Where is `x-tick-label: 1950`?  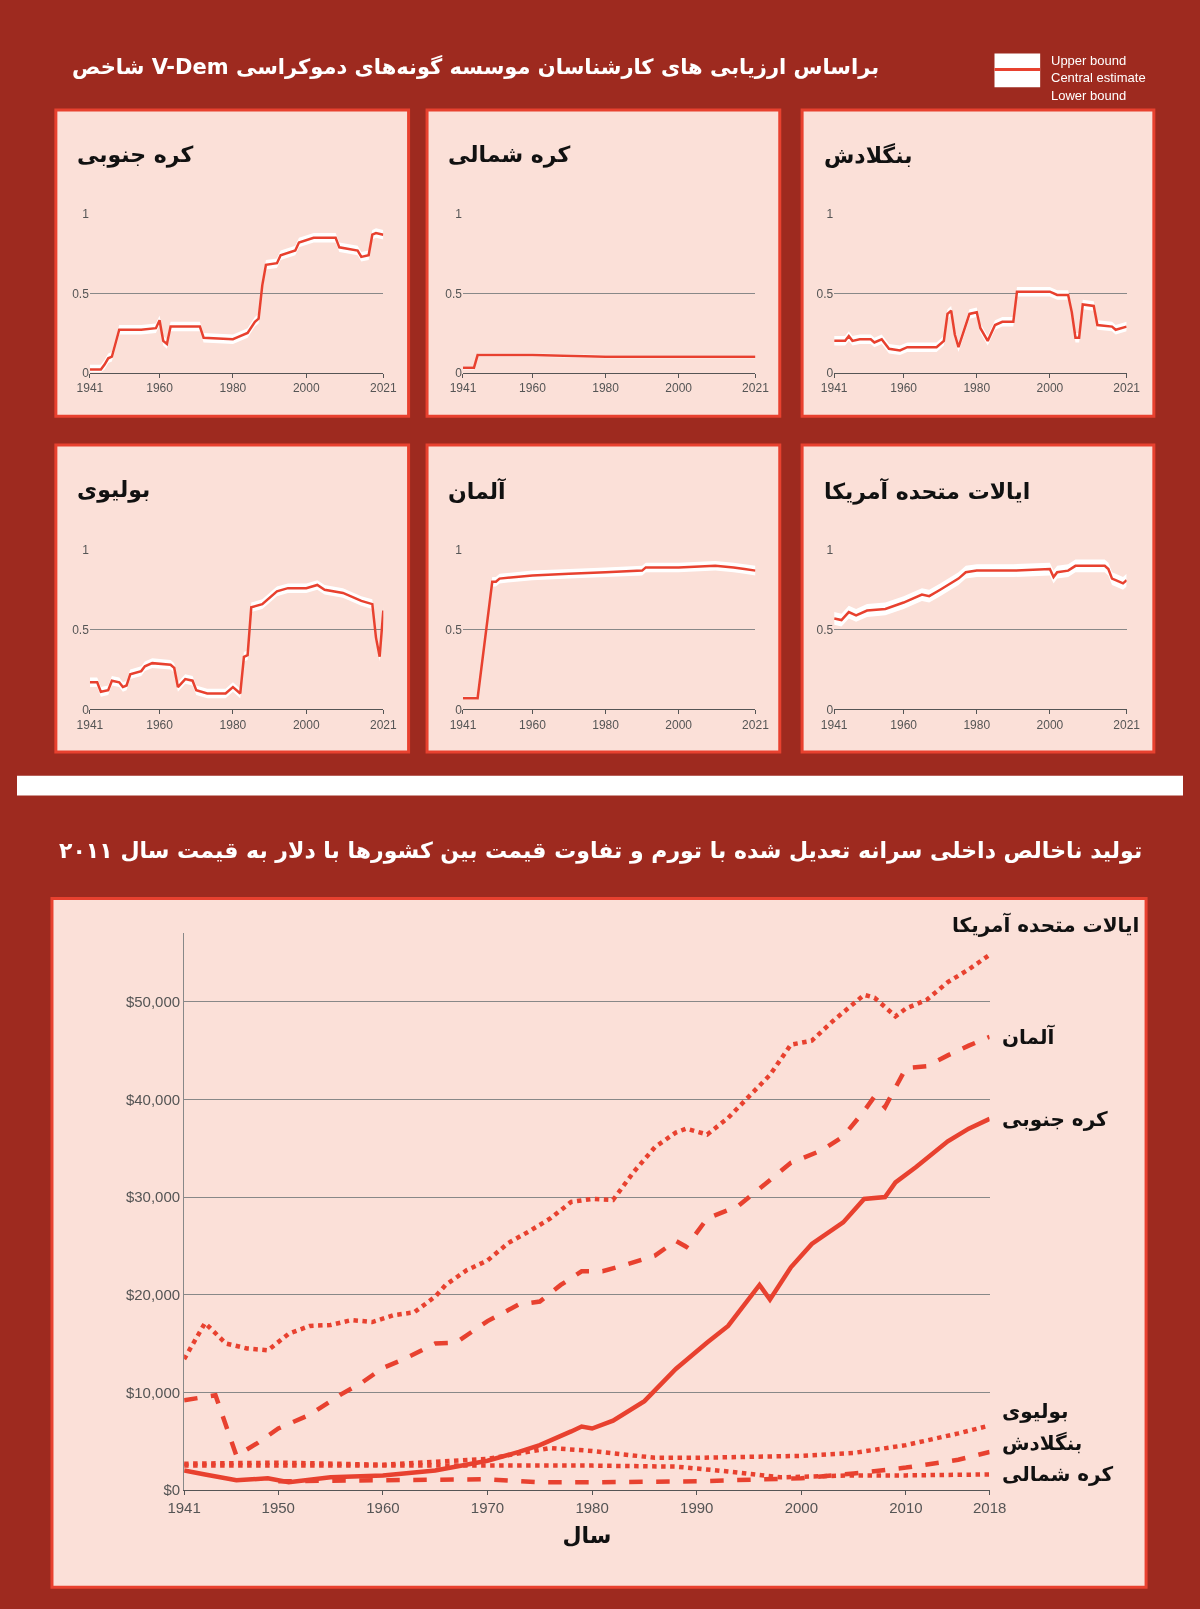 x-tick-label: 1950 is located at coordinates (278, 1508).